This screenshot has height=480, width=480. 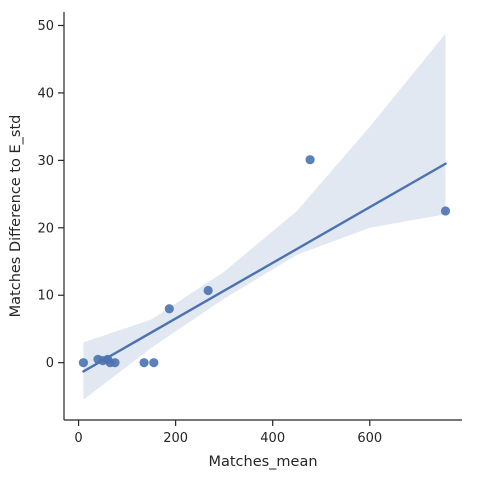 What do you see at coordinates (50, 363) in the screenshot?
I see `y-tick-label: 0` at bounding box center [50, 363].